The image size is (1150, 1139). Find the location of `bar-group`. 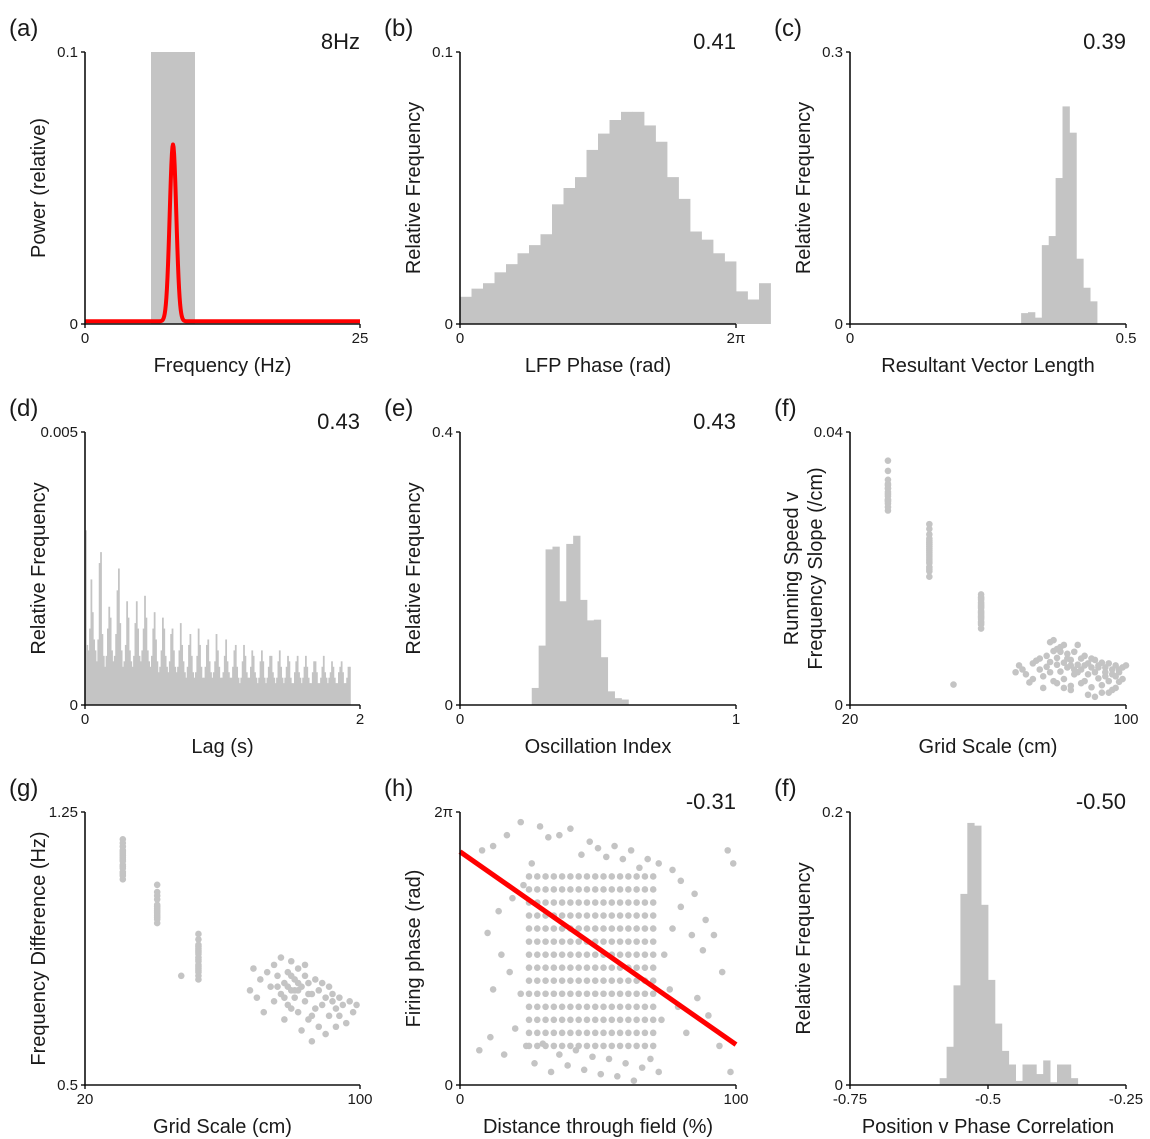

bar-group is located at coordinates (580, 620).